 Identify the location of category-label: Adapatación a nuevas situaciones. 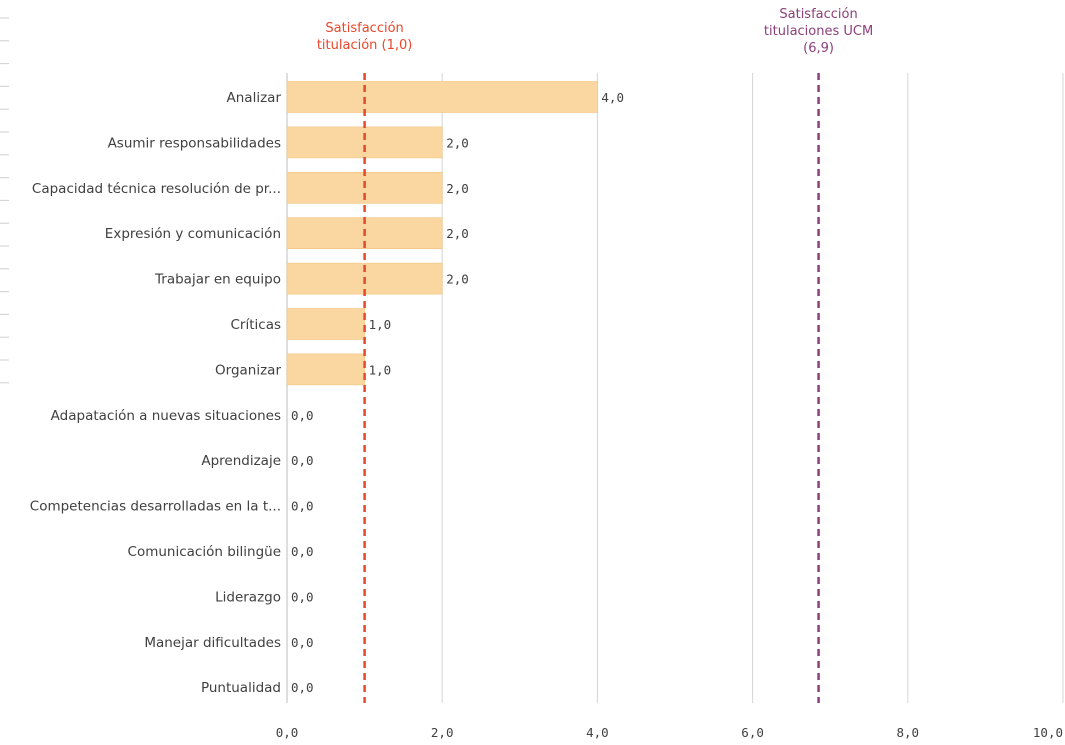
(166, 416).